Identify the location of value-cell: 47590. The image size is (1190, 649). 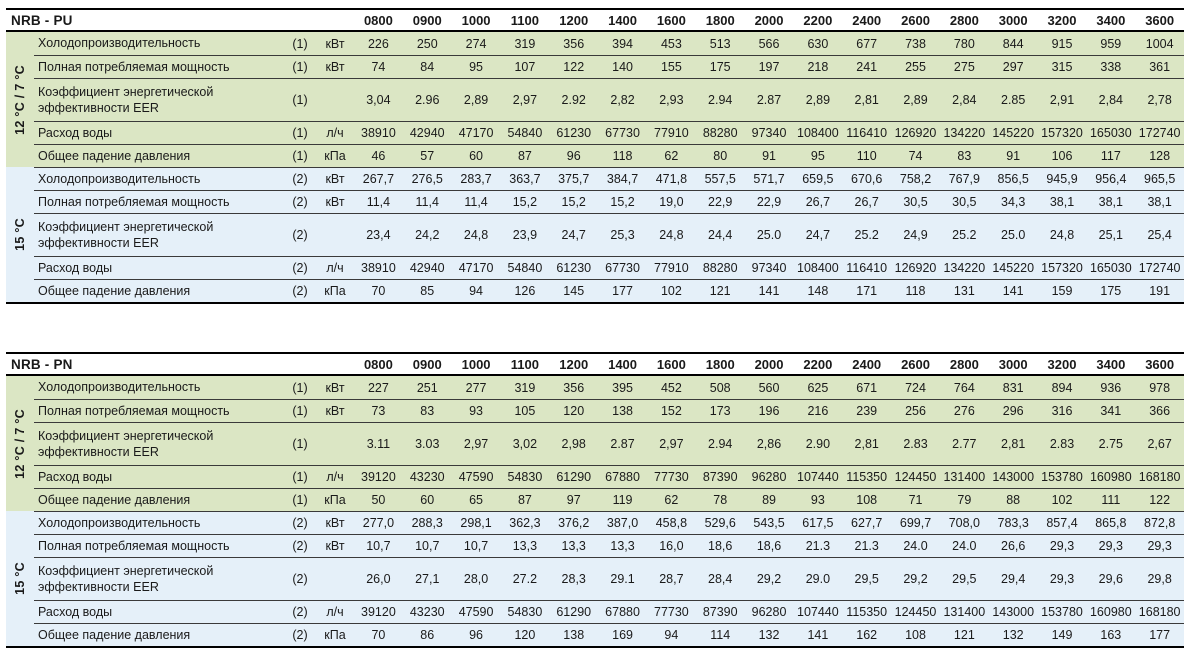
(476, 612).